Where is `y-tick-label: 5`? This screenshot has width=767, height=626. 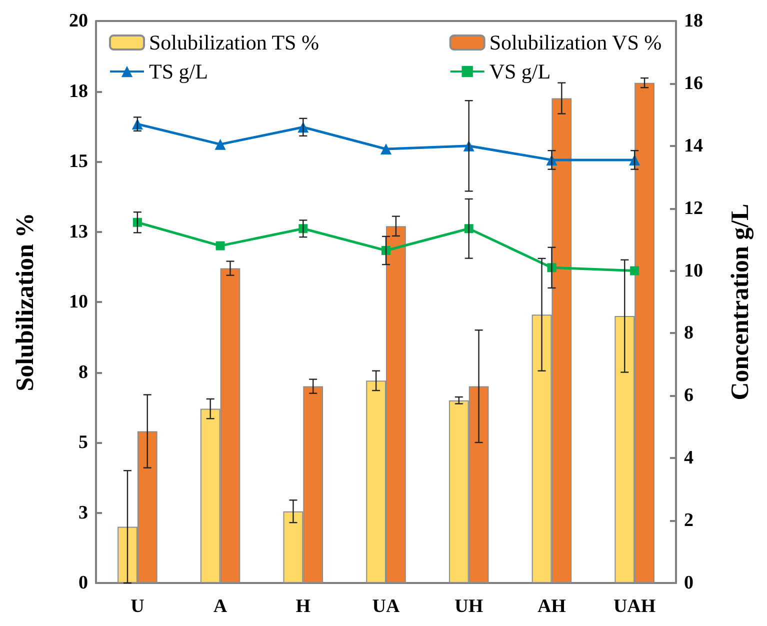 y-tick-label: 5 is located at coordinates (83, 442).